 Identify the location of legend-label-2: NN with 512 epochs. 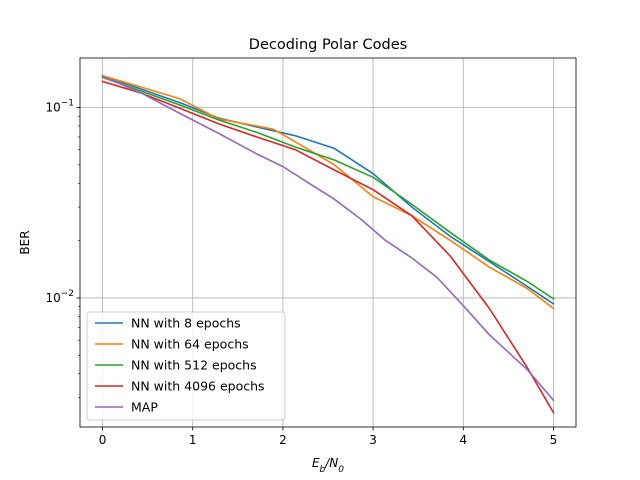
(194, 365).